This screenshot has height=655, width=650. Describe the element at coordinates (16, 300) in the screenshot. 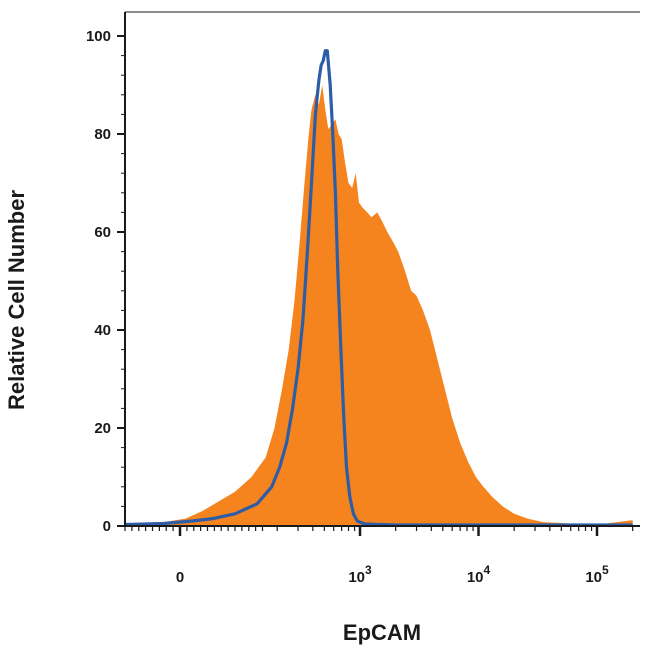

I see `y-axis-title: Relative Cell Number` at that location.